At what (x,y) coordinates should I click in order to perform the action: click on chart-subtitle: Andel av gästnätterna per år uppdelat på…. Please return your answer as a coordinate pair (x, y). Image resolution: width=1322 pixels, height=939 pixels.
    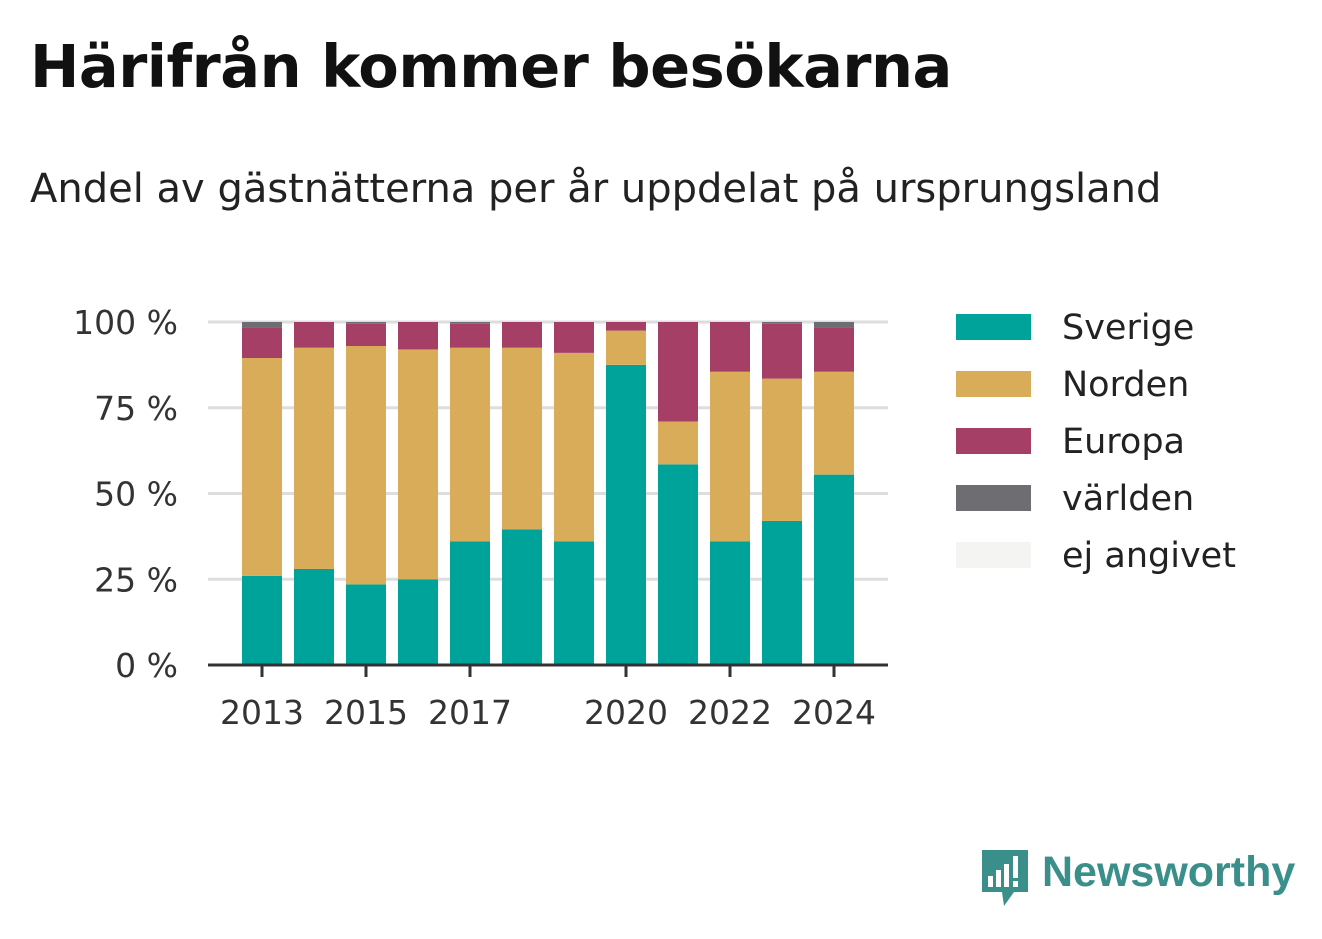
    Looking at the image, I should click on (596, 189).